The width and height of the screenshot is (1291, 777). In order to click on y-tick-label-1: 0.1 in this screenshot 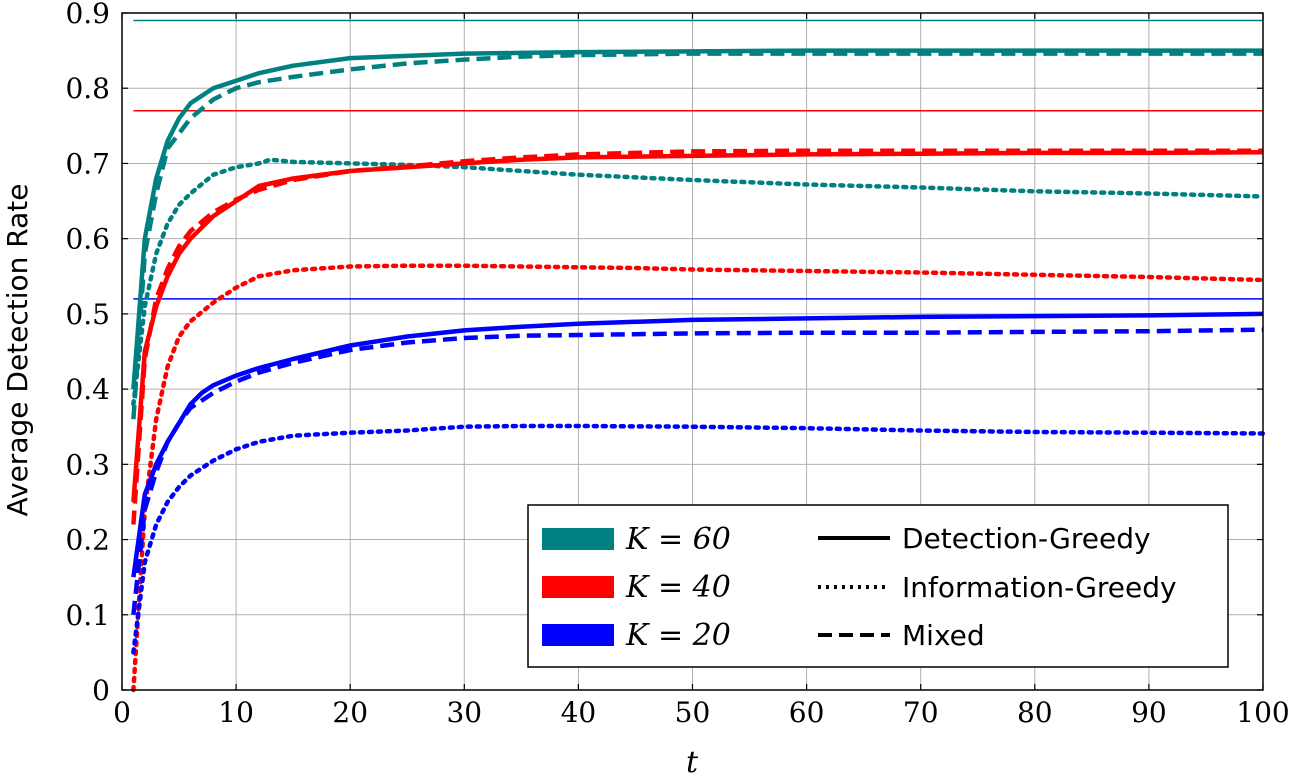, I will do `click(87, 615)`.